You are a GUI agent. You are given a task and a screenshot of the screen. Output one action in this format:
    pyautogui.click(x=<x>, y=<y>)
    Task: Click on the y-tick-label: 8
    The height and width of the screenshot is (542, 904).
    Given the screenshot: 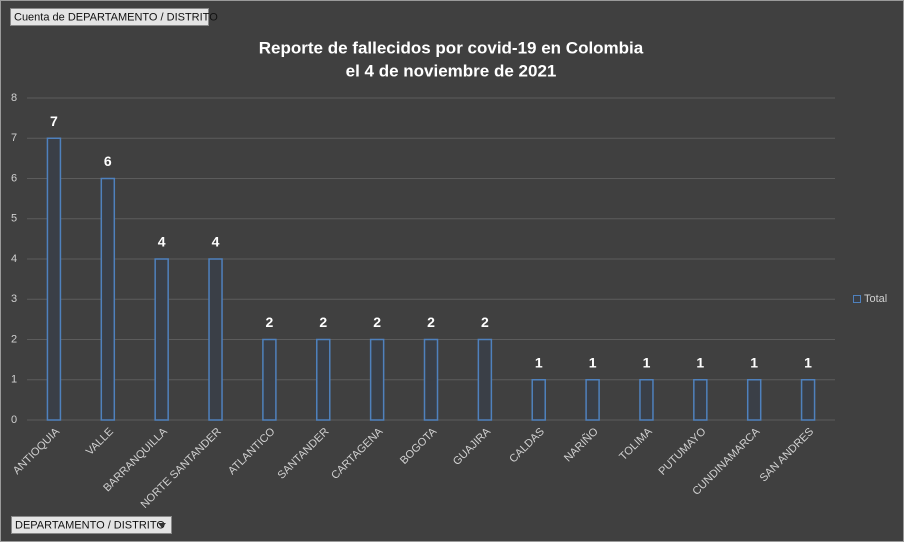 What is the action you would take?
    pyautogui.click(x=14, y=98)
    